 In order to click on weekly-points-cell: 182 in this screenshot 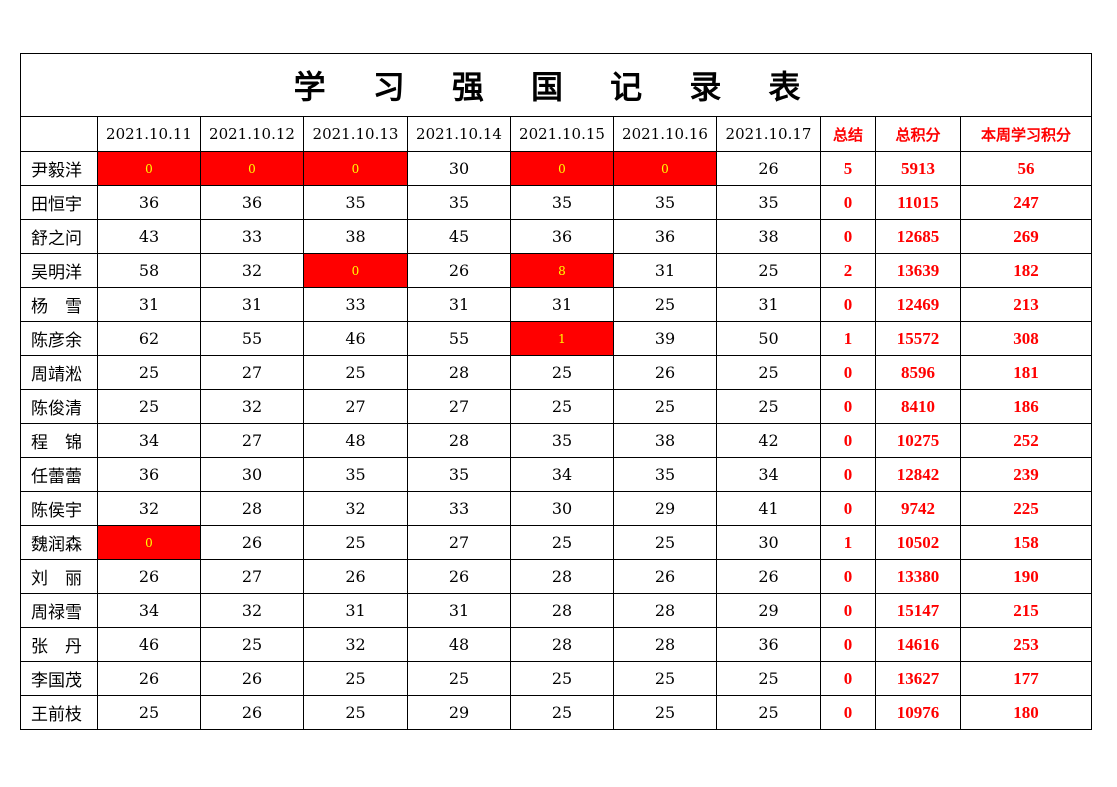, I will do `click(1026, 270)`.